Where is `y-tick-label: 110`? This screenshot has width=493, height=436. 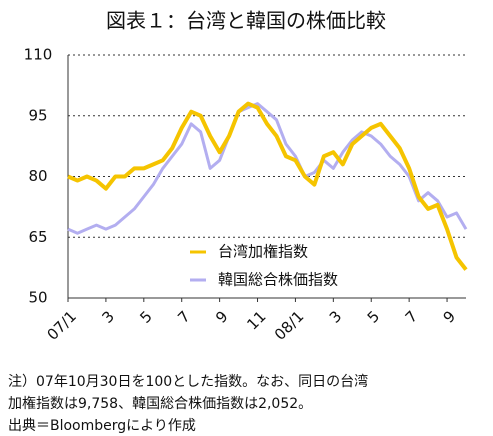
y-tick-label: 110 is located at coordinates (38, 55).